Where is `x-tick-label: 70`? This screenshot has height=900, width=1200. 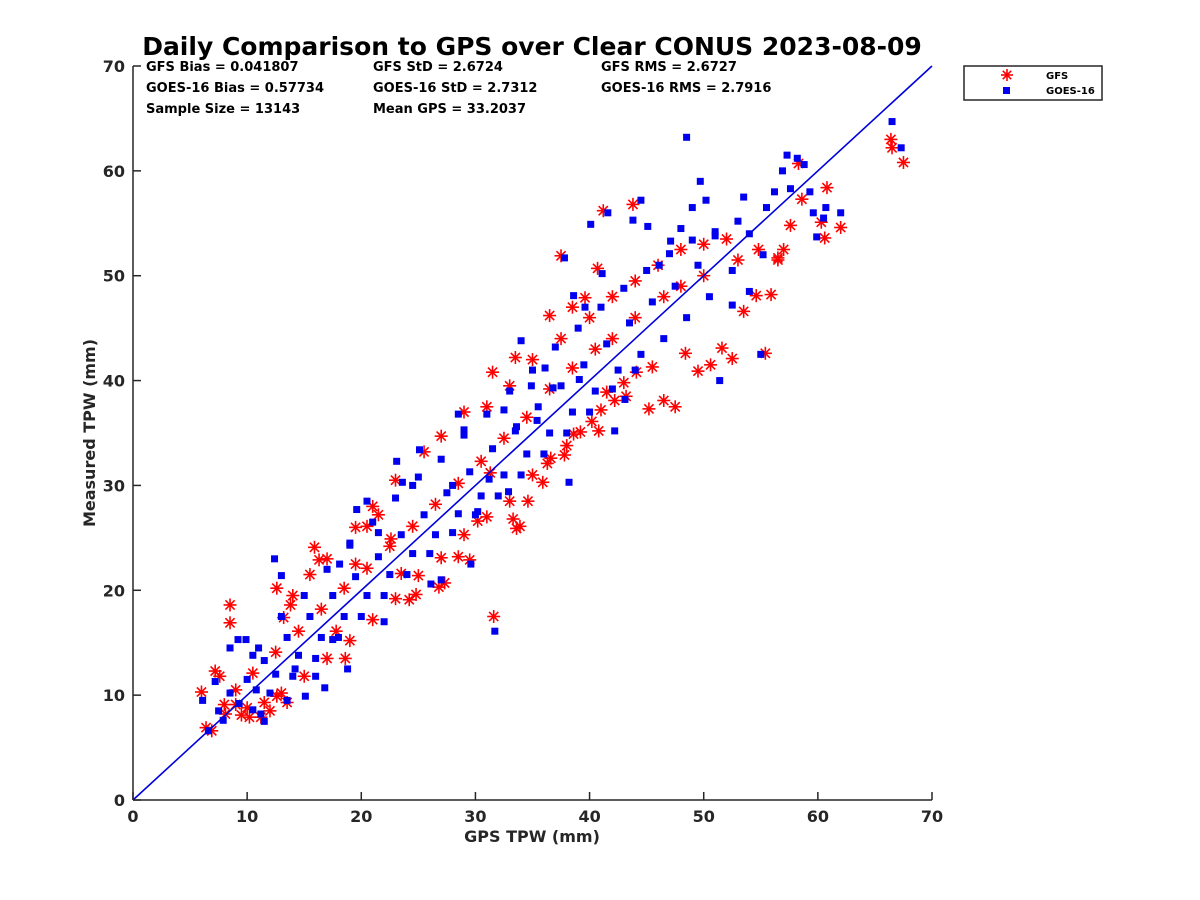 x-tick-label: 70 is located at coordinates (932, 816).